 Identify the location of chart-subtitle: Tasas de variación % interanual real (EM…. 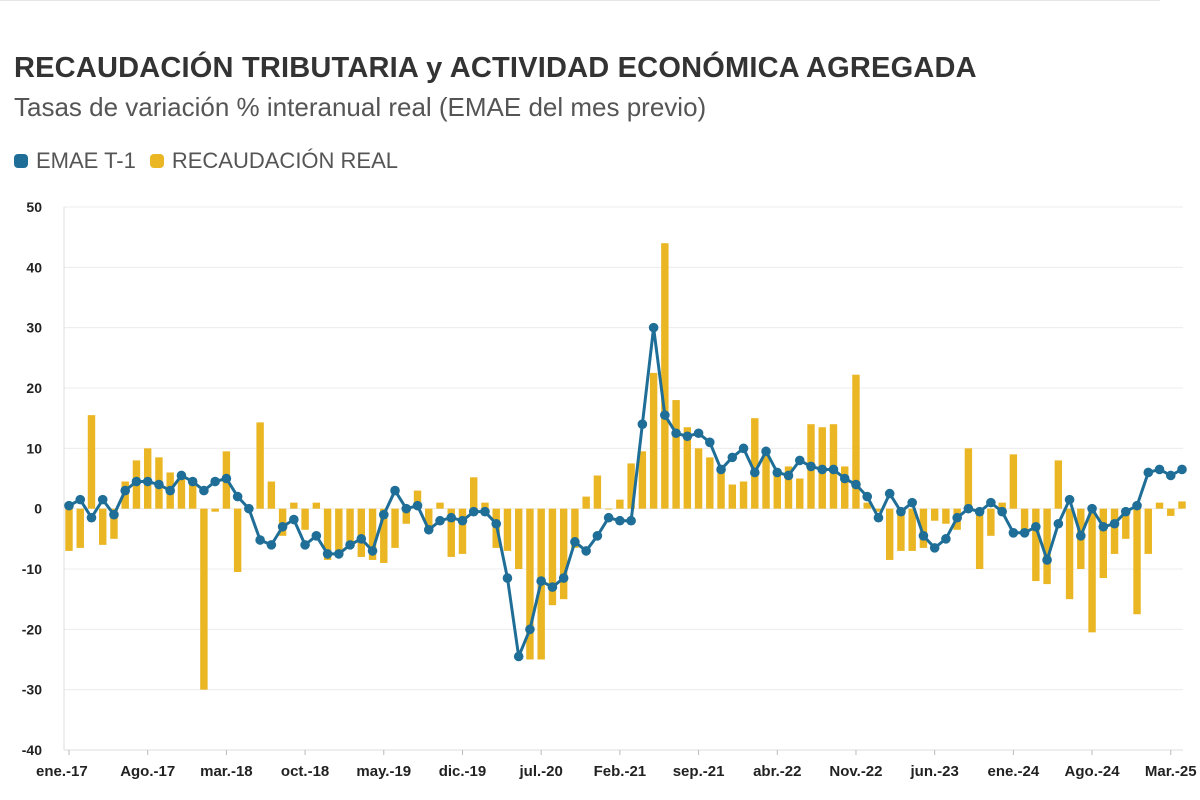
(360, 107).